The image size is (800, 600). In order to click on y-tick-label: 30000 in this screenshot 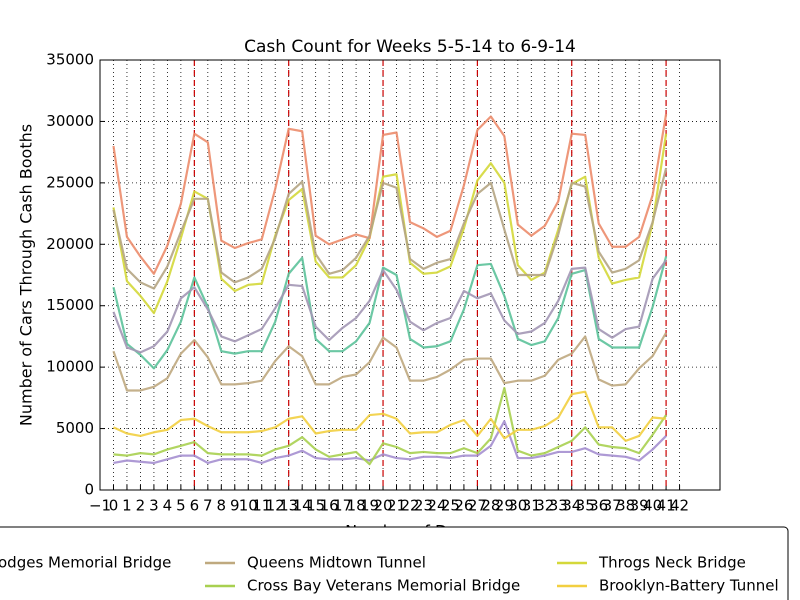, I will do `click(70, 121)`.